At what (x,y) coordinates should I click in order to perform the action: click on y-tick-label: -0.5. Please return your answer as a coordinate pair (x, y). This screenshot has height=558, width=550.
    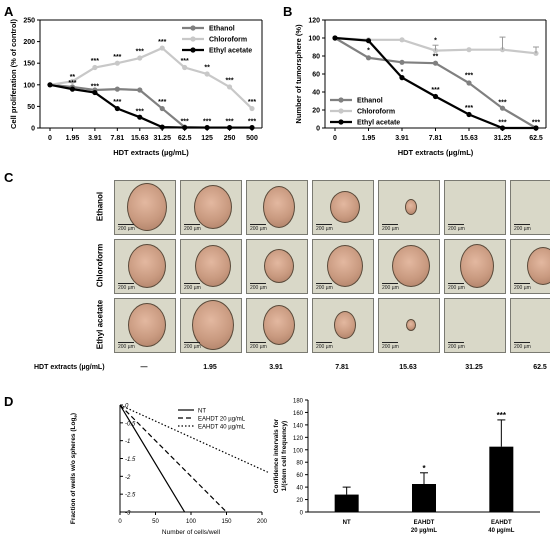
    Looking at the image, I should click on (130, 424).